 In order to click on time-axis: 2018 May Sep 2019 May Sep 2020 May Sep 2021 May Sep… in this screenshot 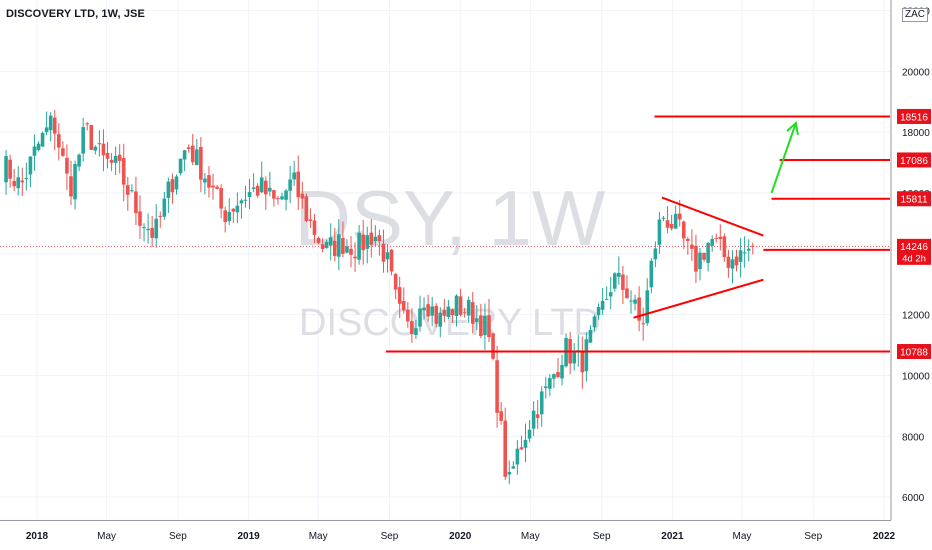, I will do `click(448, 531)`.